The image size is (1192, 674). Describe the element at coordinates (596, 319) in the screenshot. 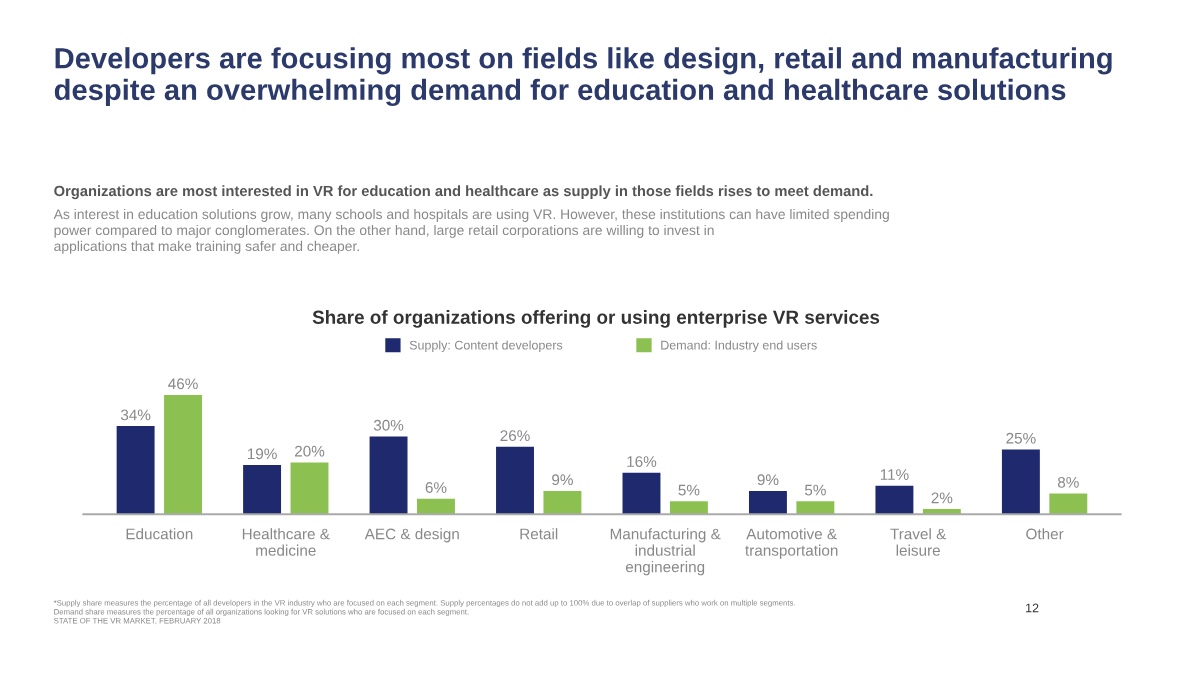

I see `text: Share of organizations offering or using enterprise VR services` at that location.